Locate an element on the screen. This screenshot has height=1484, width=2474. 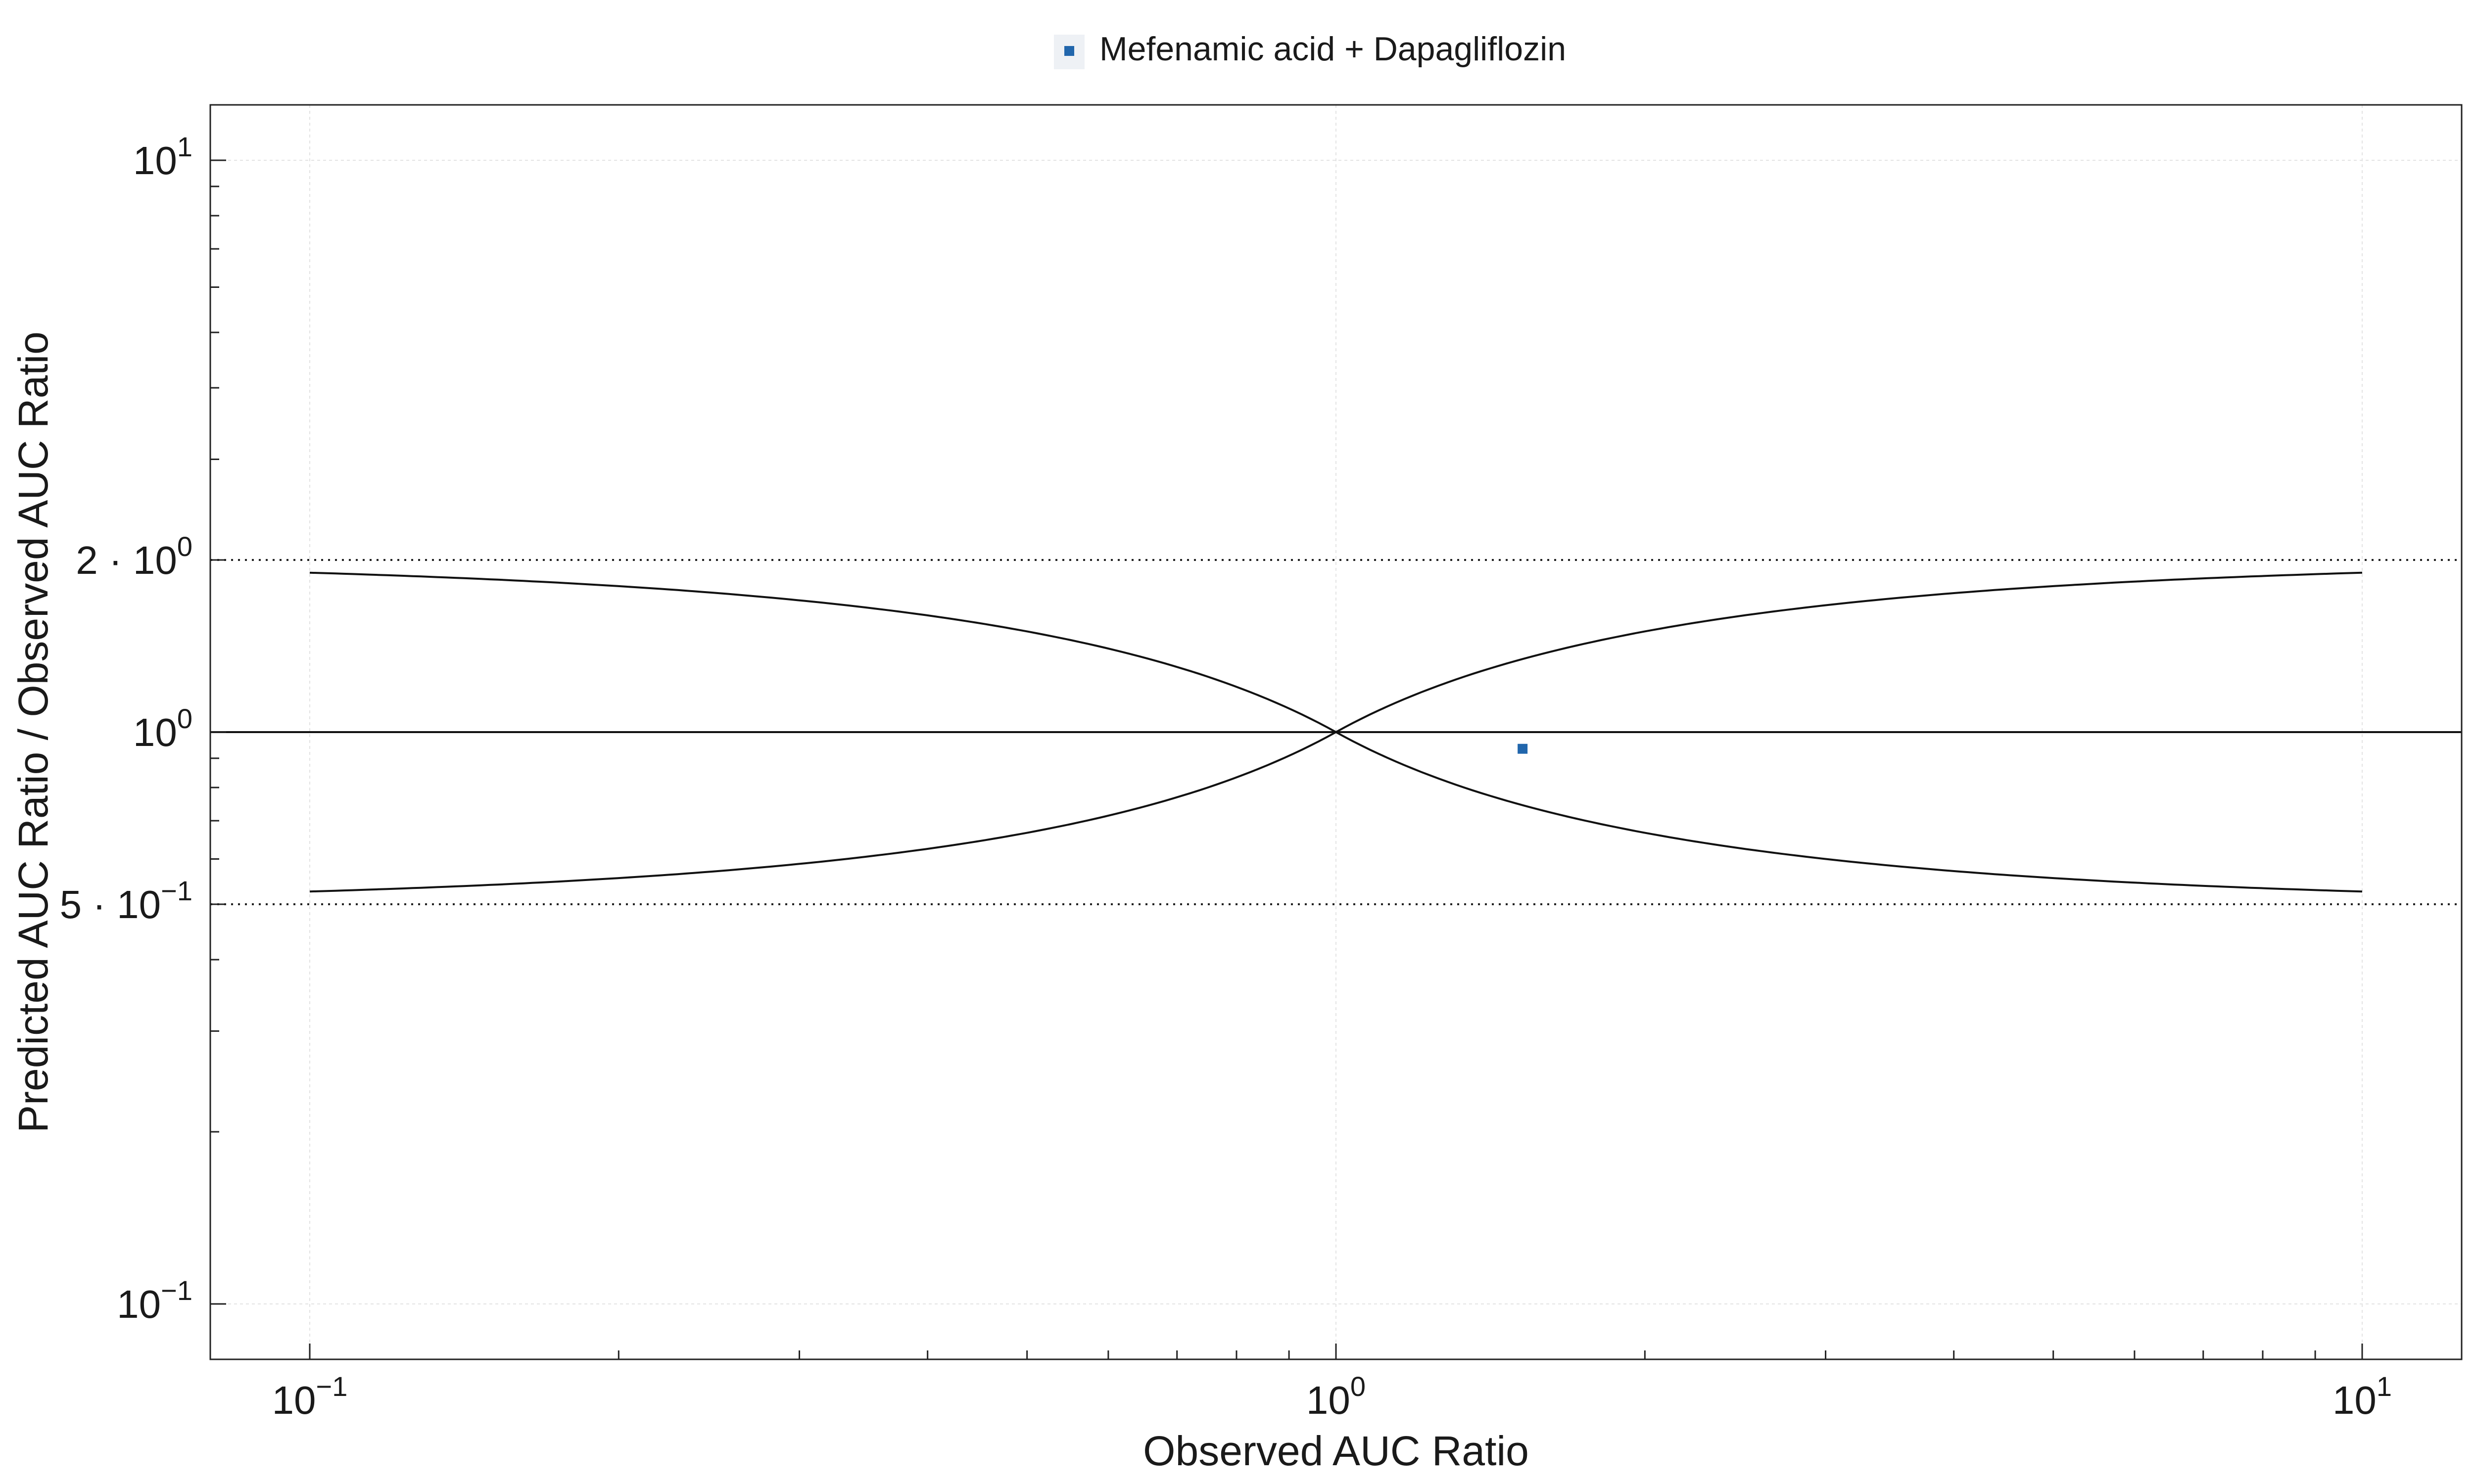
legend: Mefenamic acid + Dapagliflozin is located at coordinates (1310, 49).